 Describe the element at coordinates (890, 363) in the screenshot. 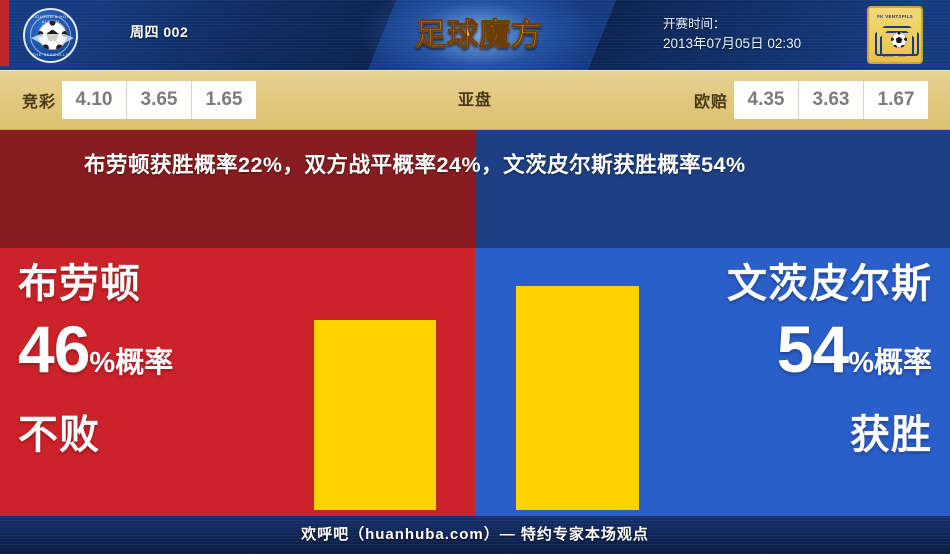

I see `away-probability-unit: %概率` at that location.